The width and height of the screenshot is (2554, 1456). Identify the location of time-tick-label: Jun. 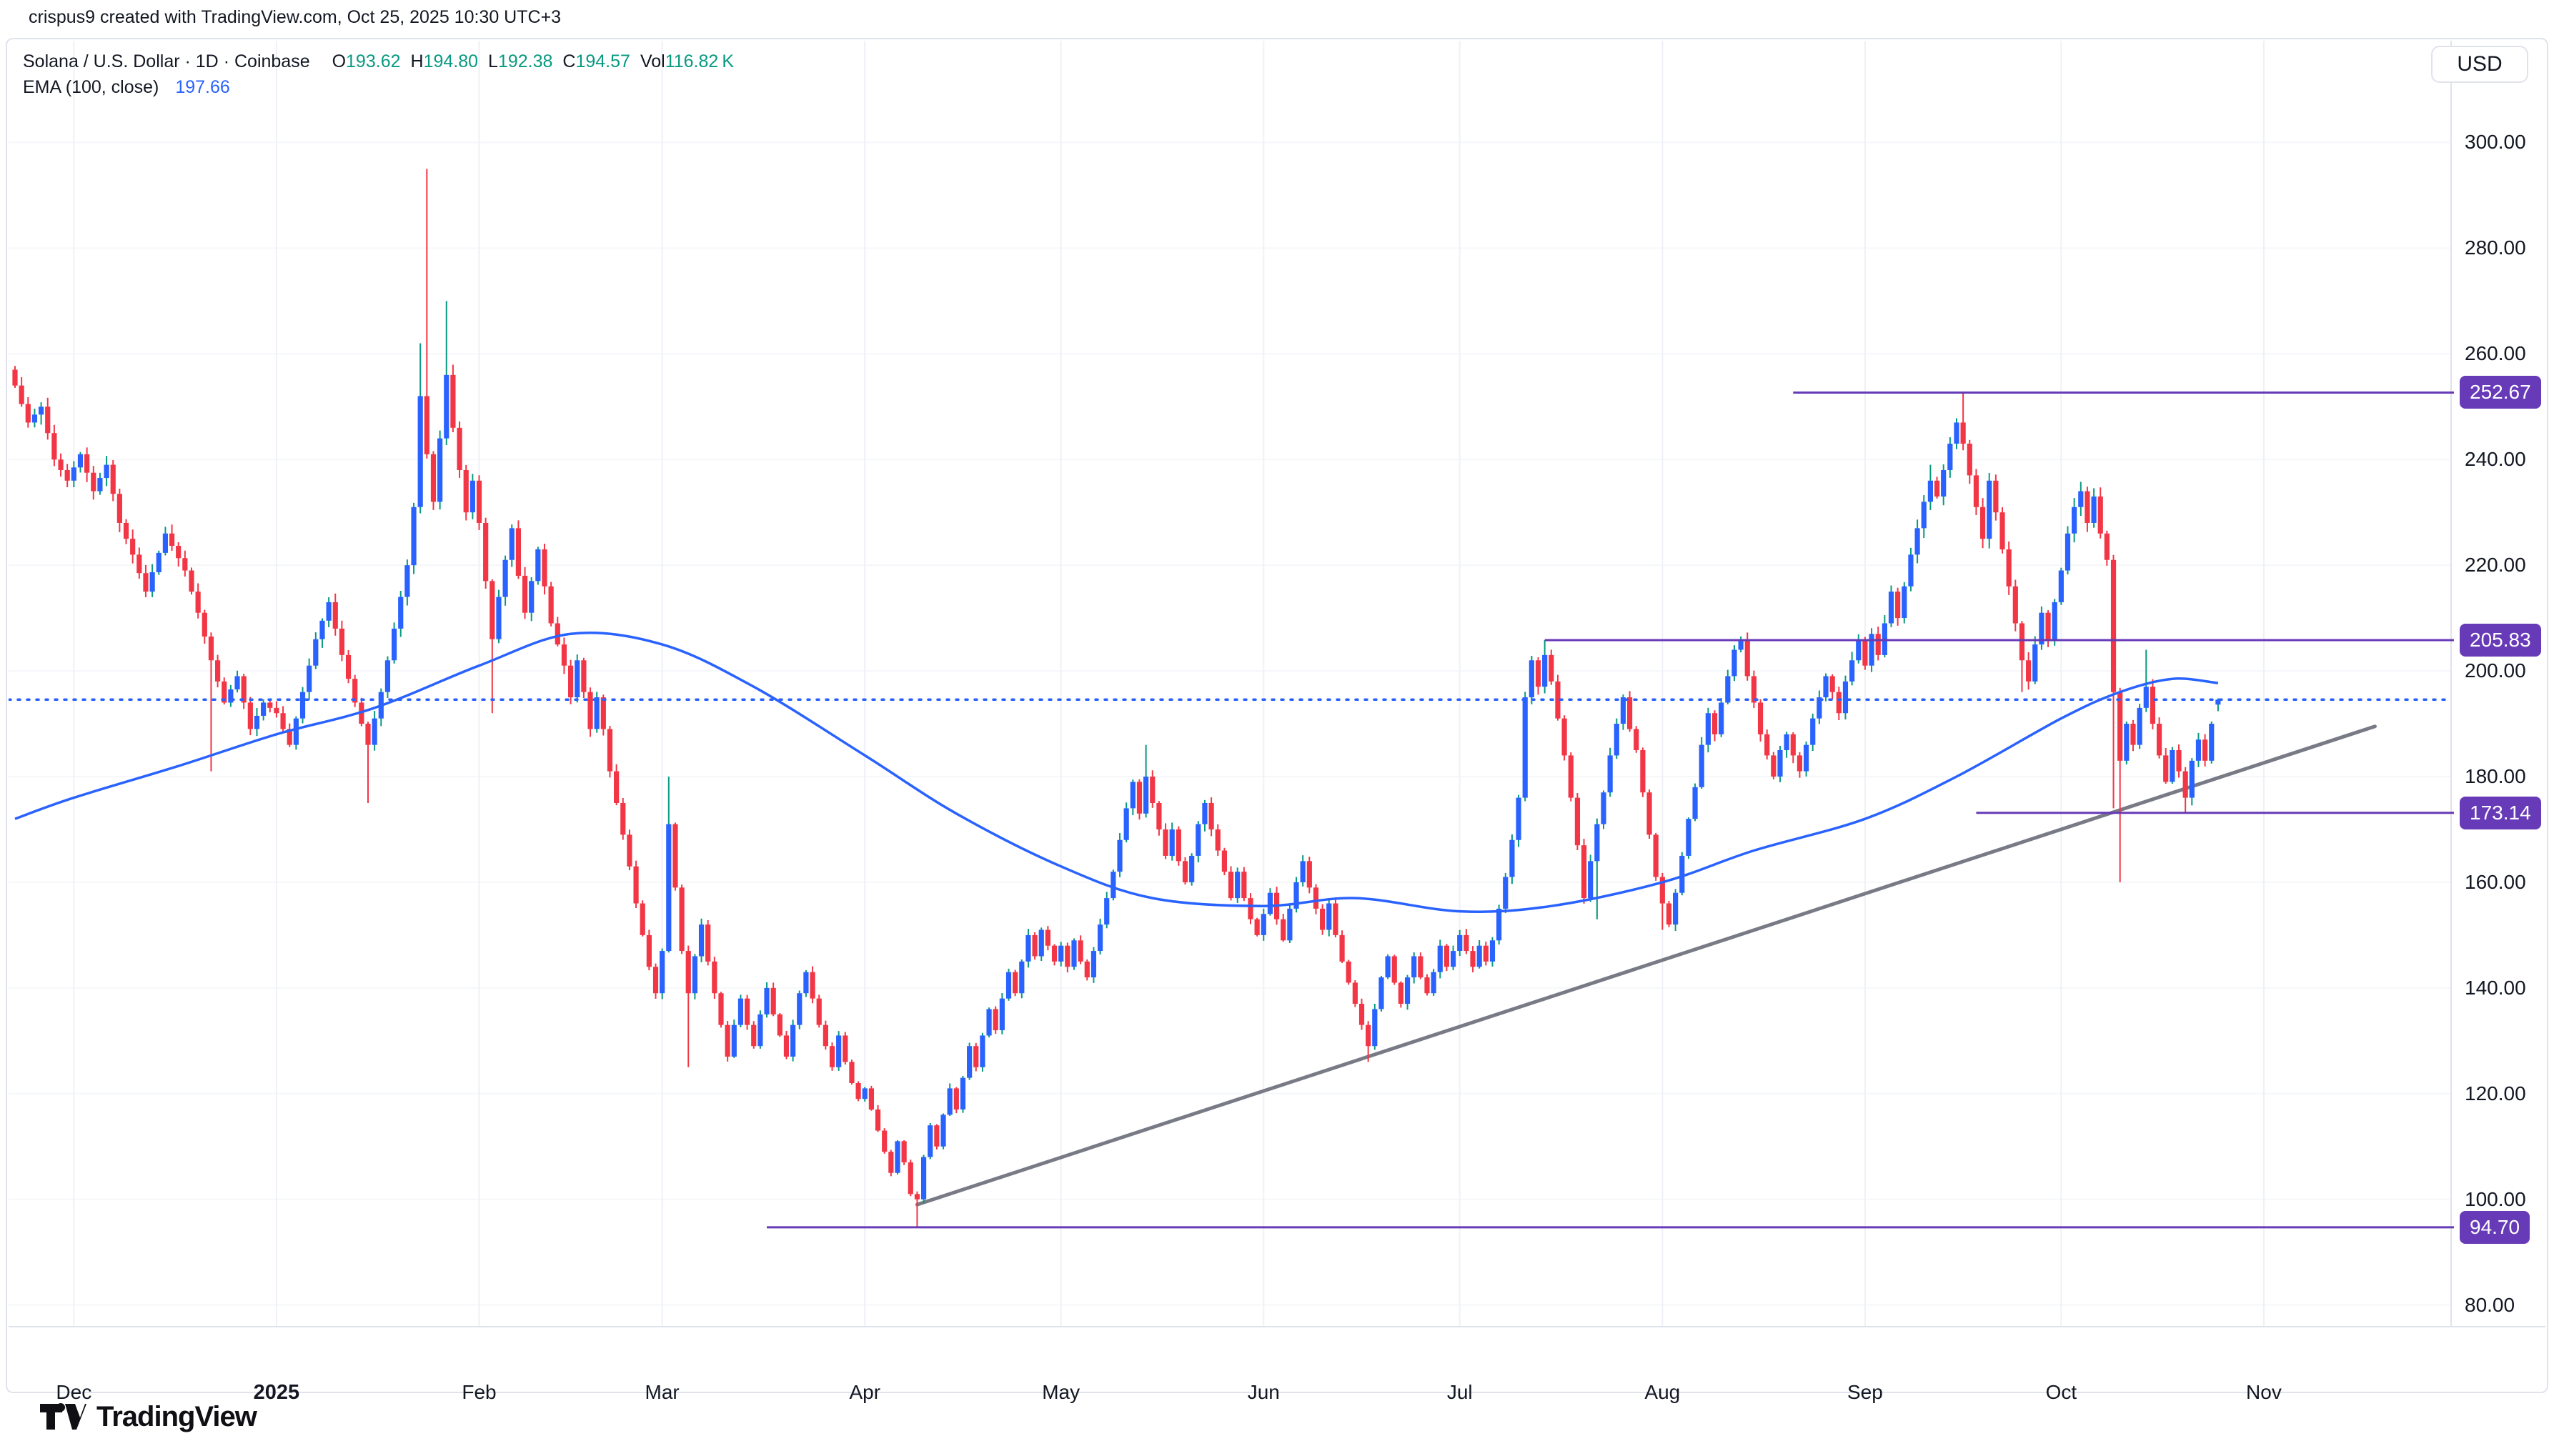
(1263, 1392).